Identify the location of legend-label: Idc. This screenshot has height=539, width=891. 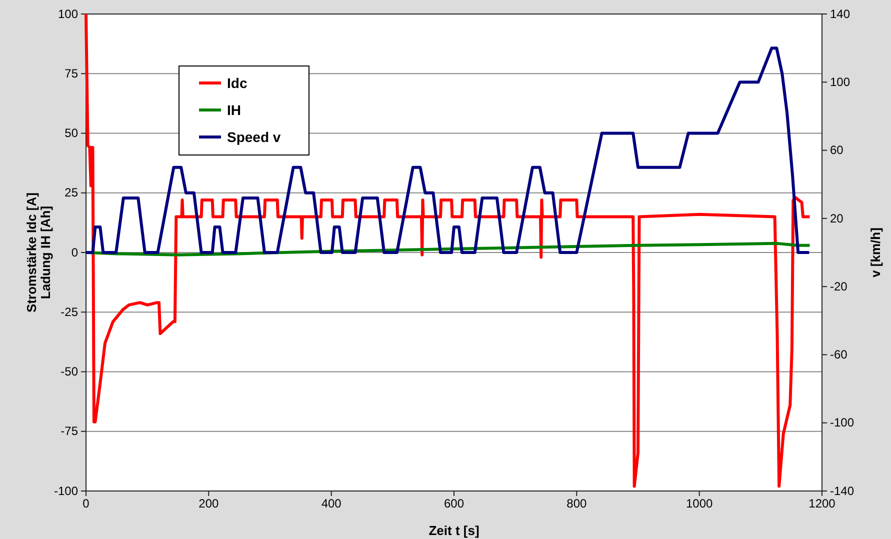
(237, 83).